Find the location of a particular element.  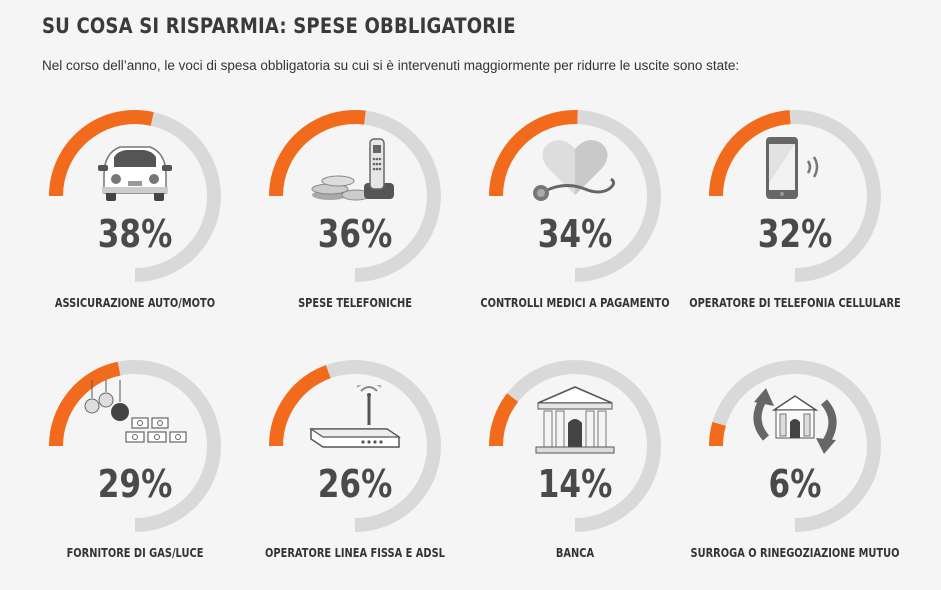

value-label: 36% is located at coordinates (355, 234).